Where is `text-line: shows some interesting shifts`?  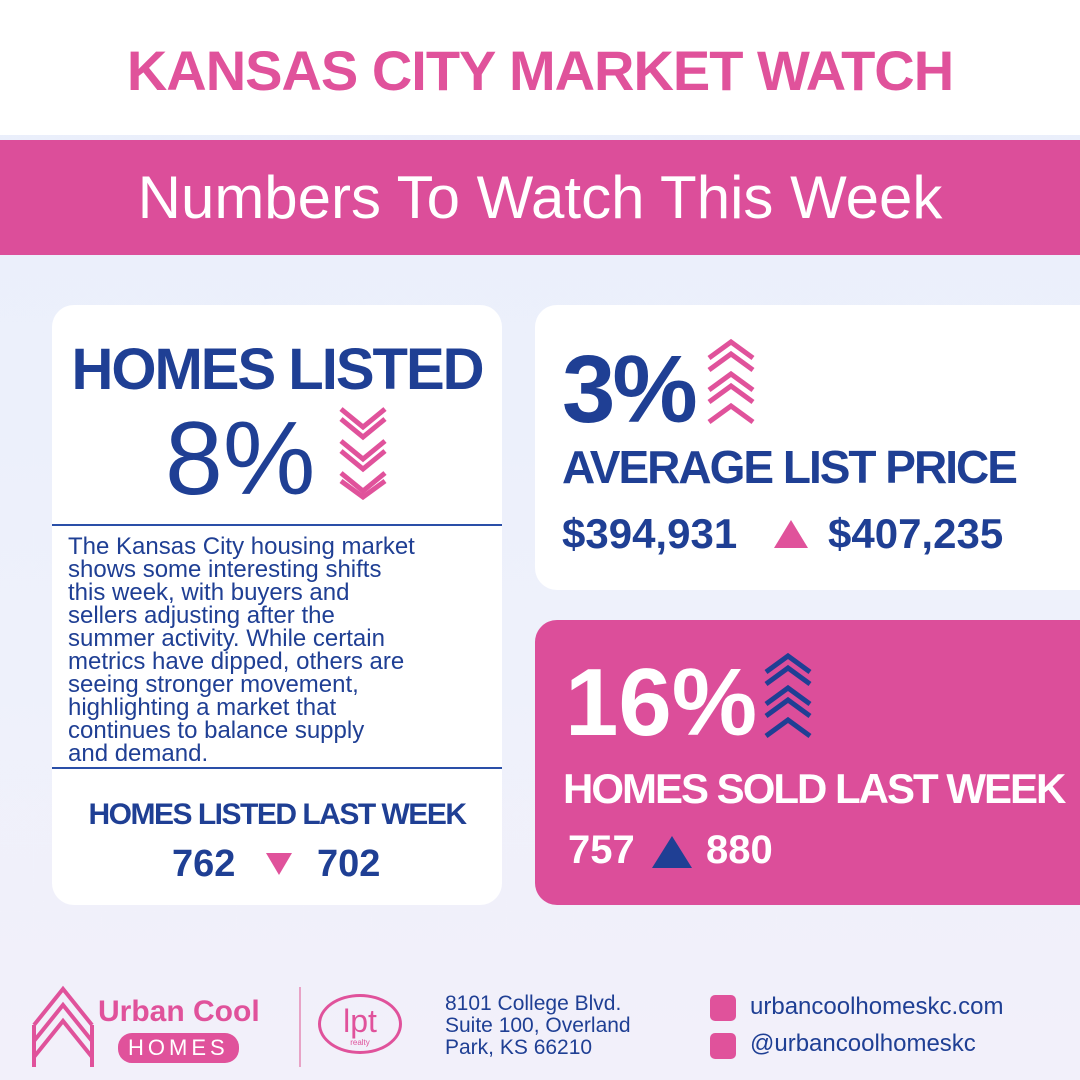 text-line: shows some interesting shifts is located at coordinates (225, 569).